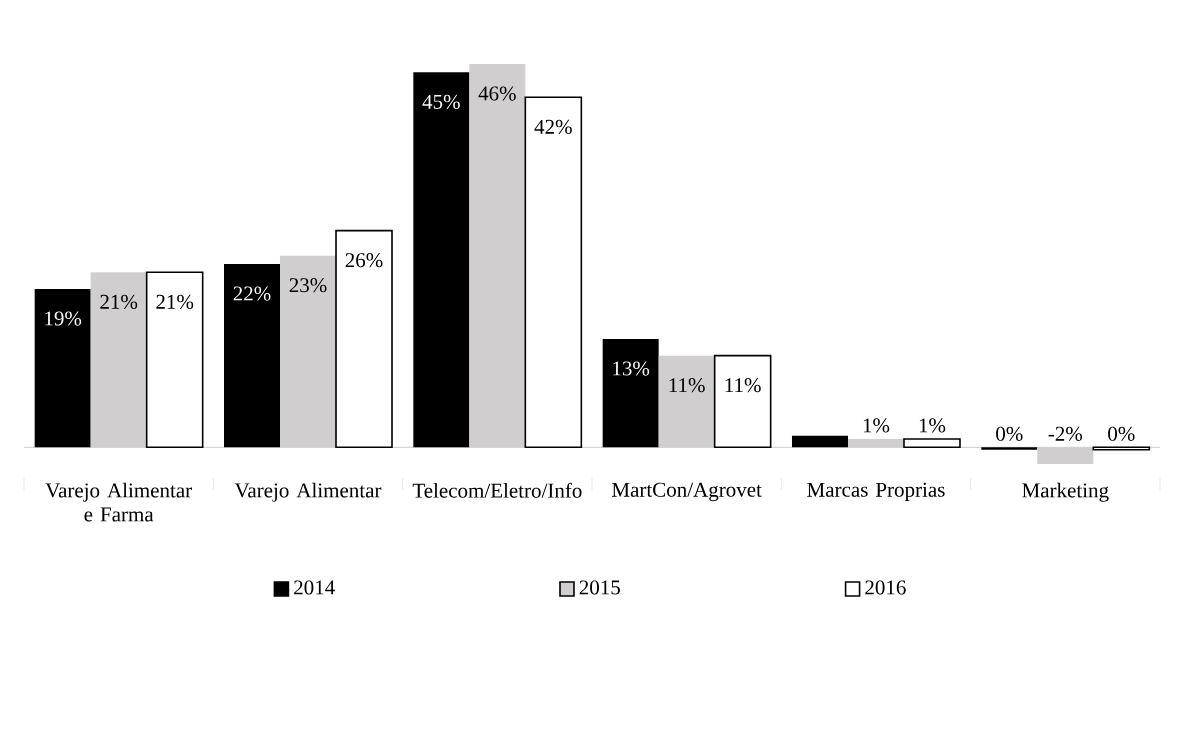 Image resolution: width=1180 pixels, height=740 pixels. I want to click on x-tick-label: Marcas Proprias, so click(876, 492).